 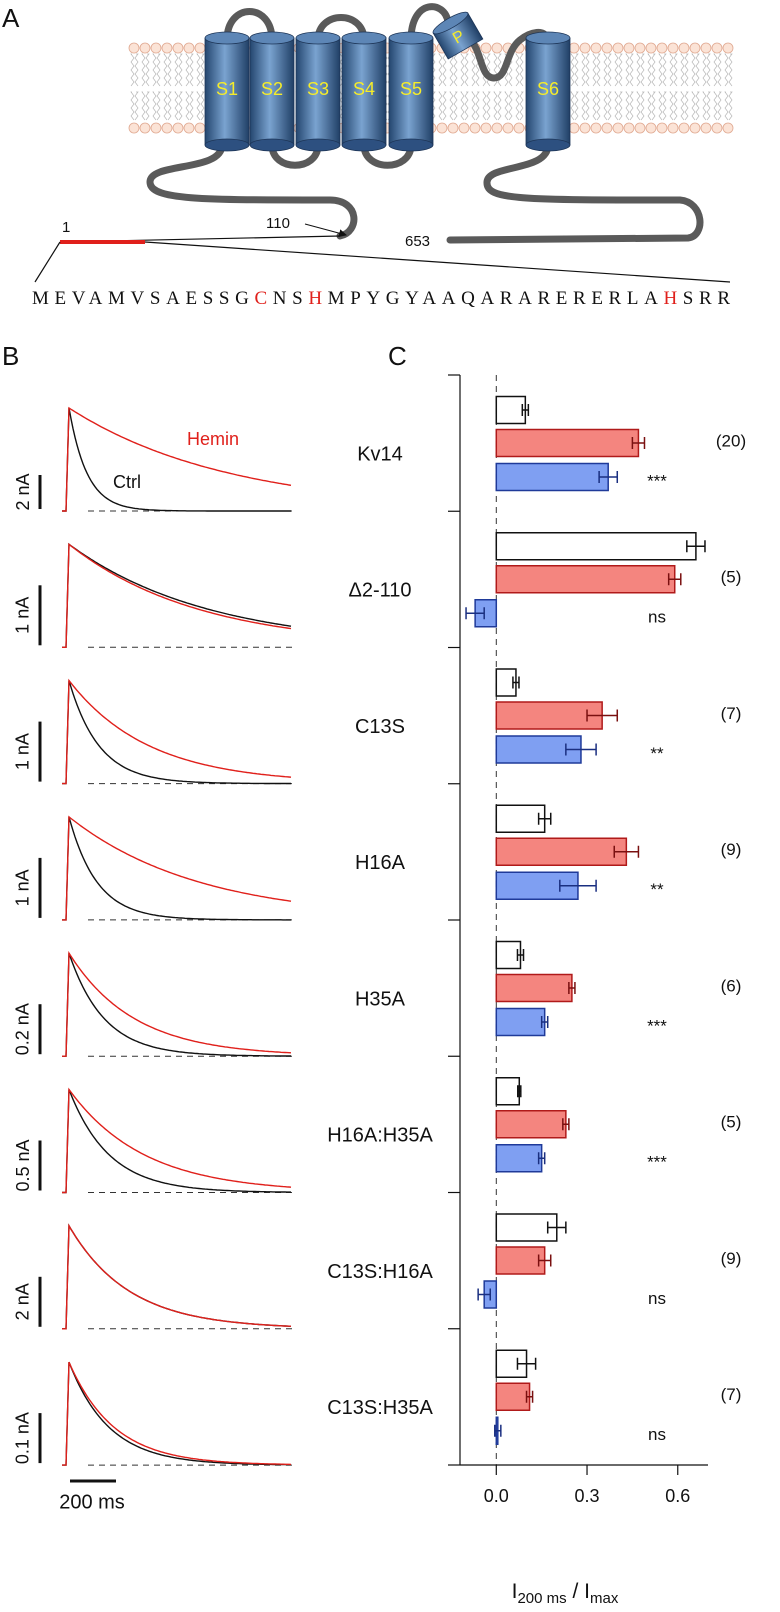 I want to click on scale-bar-label: 0.1 nA, so click(x=23, y=1438).